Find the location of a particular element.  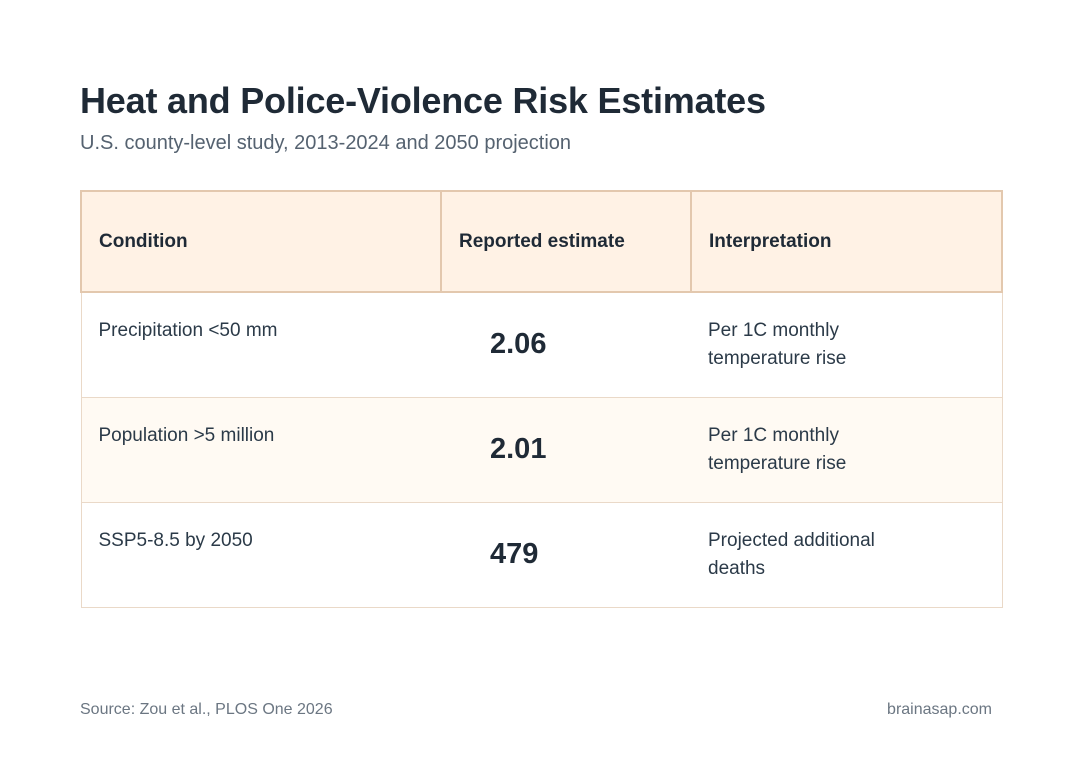

column-header-reported-estimate: Reported estimate is located at coordinates (566, 241).